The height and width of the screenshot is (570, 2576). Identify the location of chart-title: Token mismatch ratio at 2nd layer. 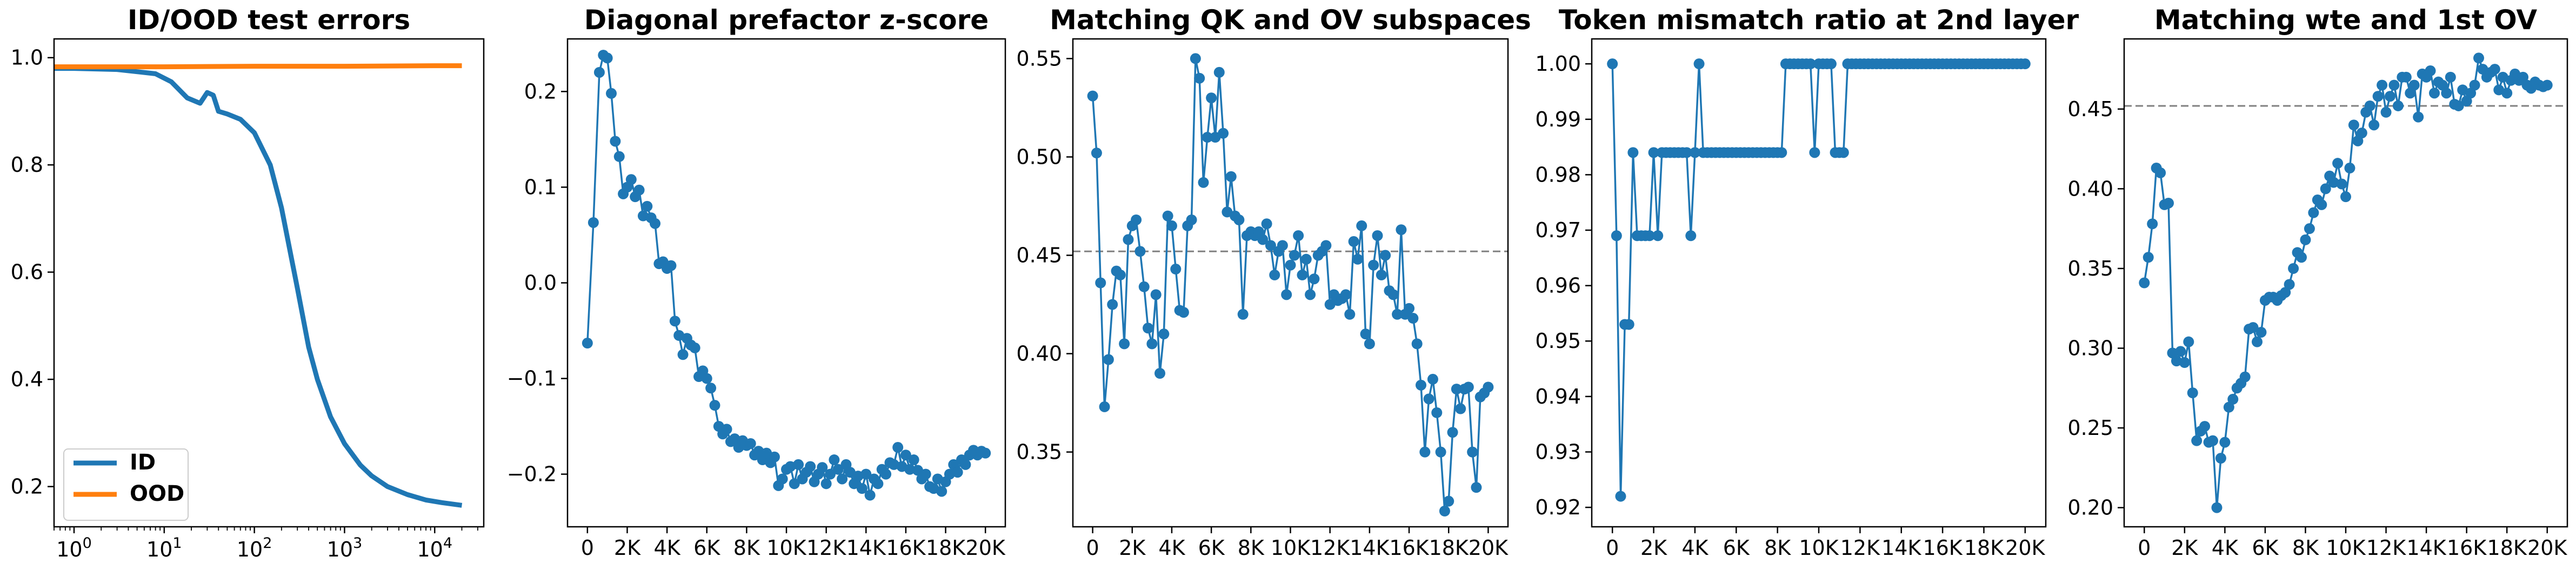
(1819, 20).